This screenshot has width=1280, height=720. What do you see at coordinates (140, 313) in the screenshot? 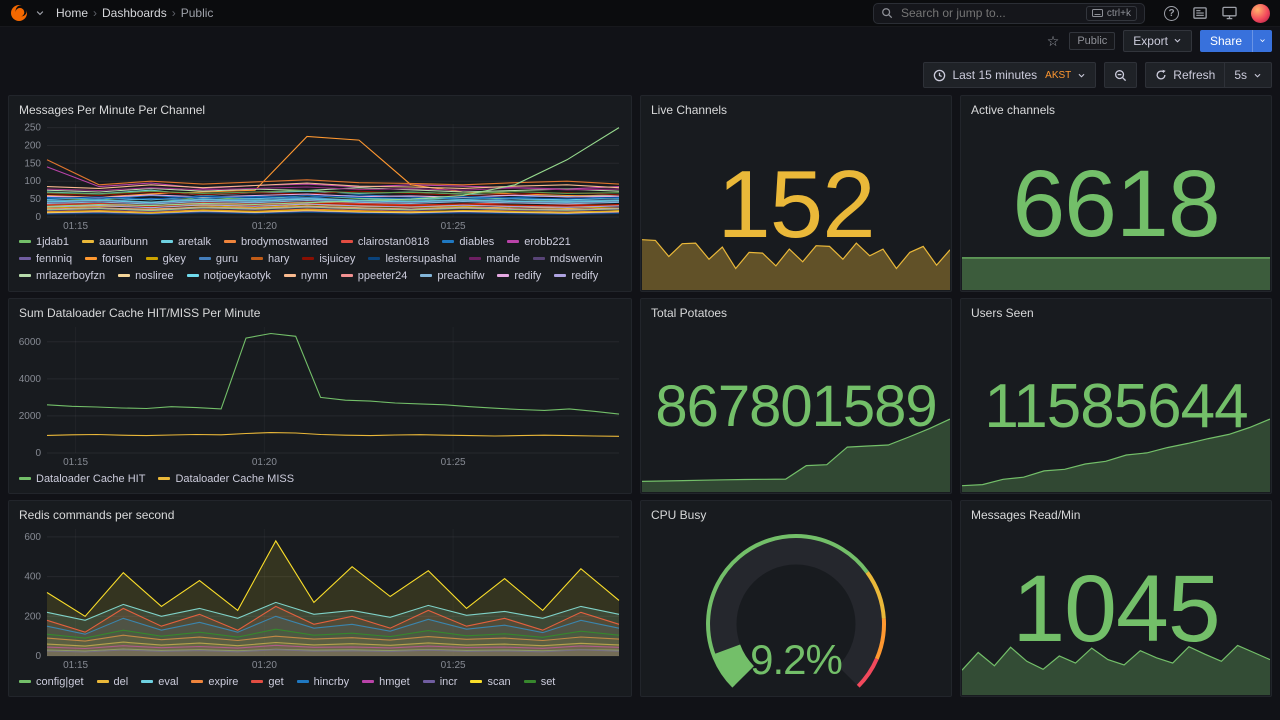
I see `panel-title: Sum Dataloader Cache HIT/MISS Per Minute` at bounding box center [140, 313].